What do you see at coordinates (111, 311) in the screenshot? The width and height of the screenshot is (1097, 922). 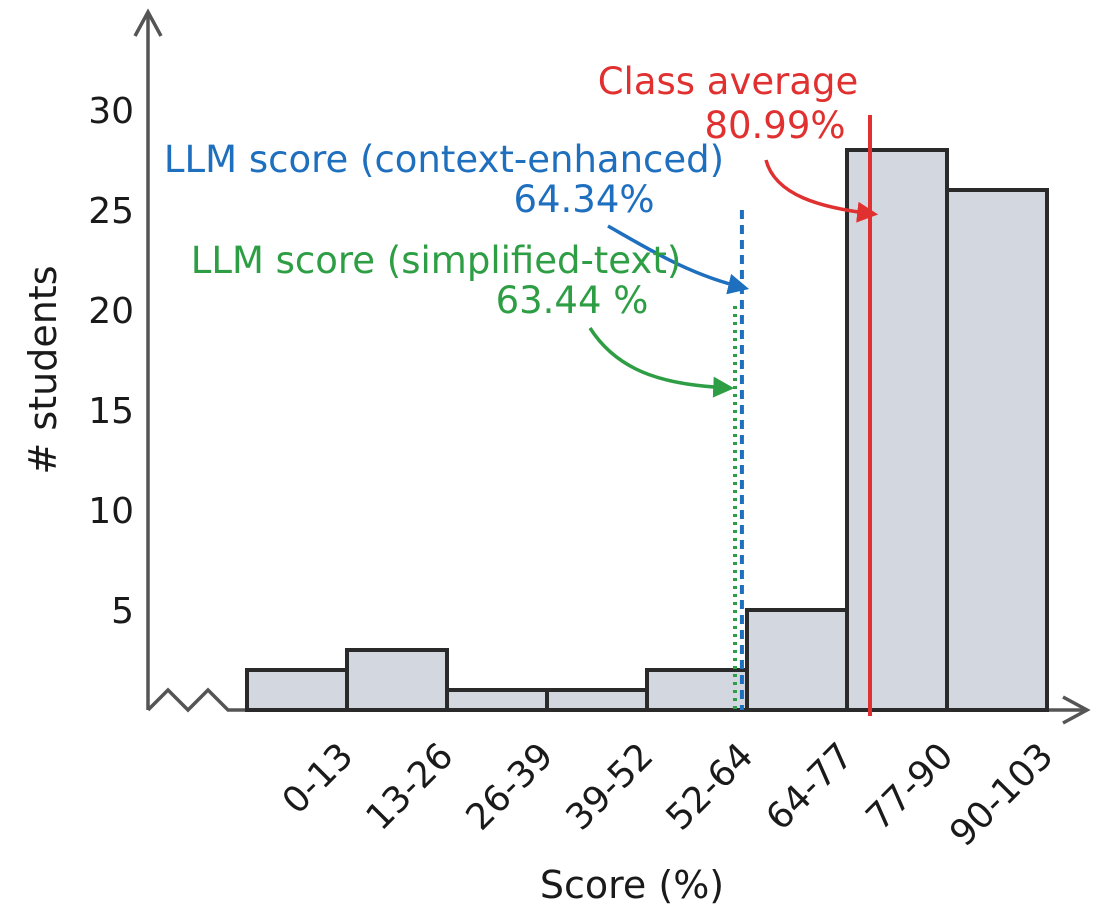 I see `y-tick-label: 20` at bounding box center [111, 311].